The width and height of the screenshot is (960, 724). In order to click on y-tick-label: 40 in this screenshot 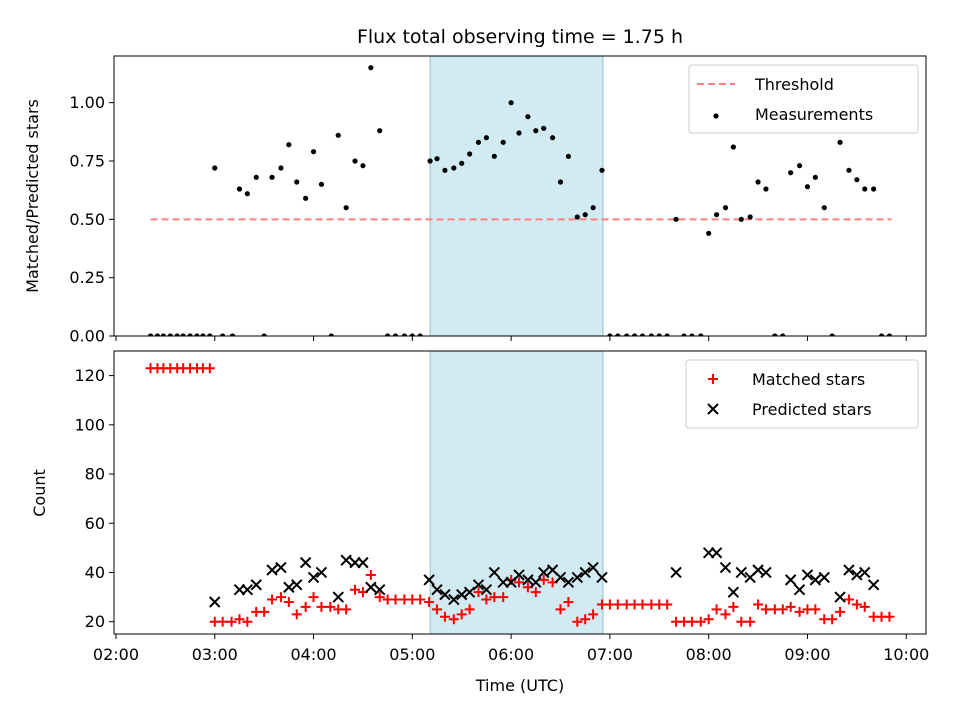, I will do `click(95, 572)`.